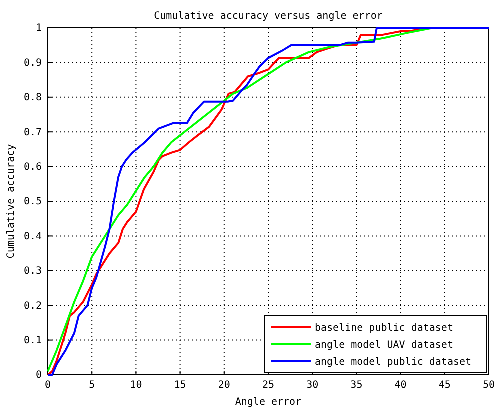 The height and width of the screenshot is (407, 494). I want to click on x-tick-label: 15, so click(180, 386).